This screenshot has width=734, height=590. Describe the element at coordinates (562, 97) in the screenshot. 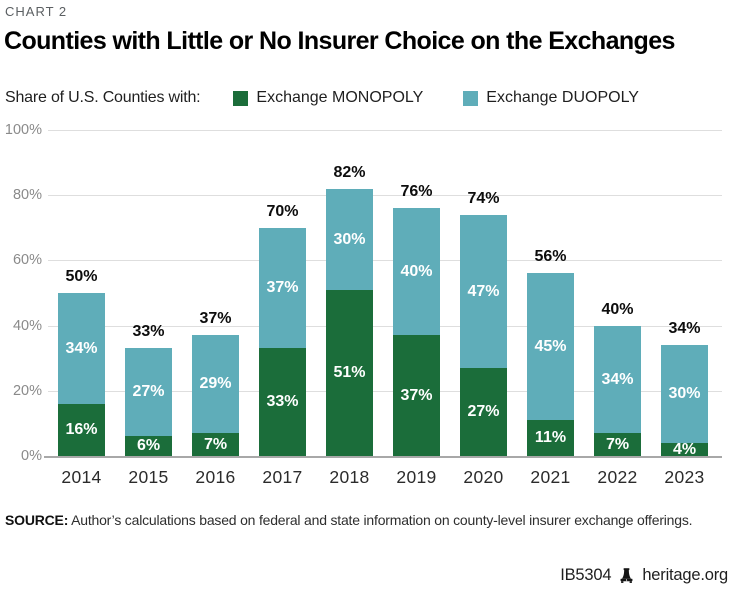

I see `legend-item-label: Exchange DUOPOLY` at that location.